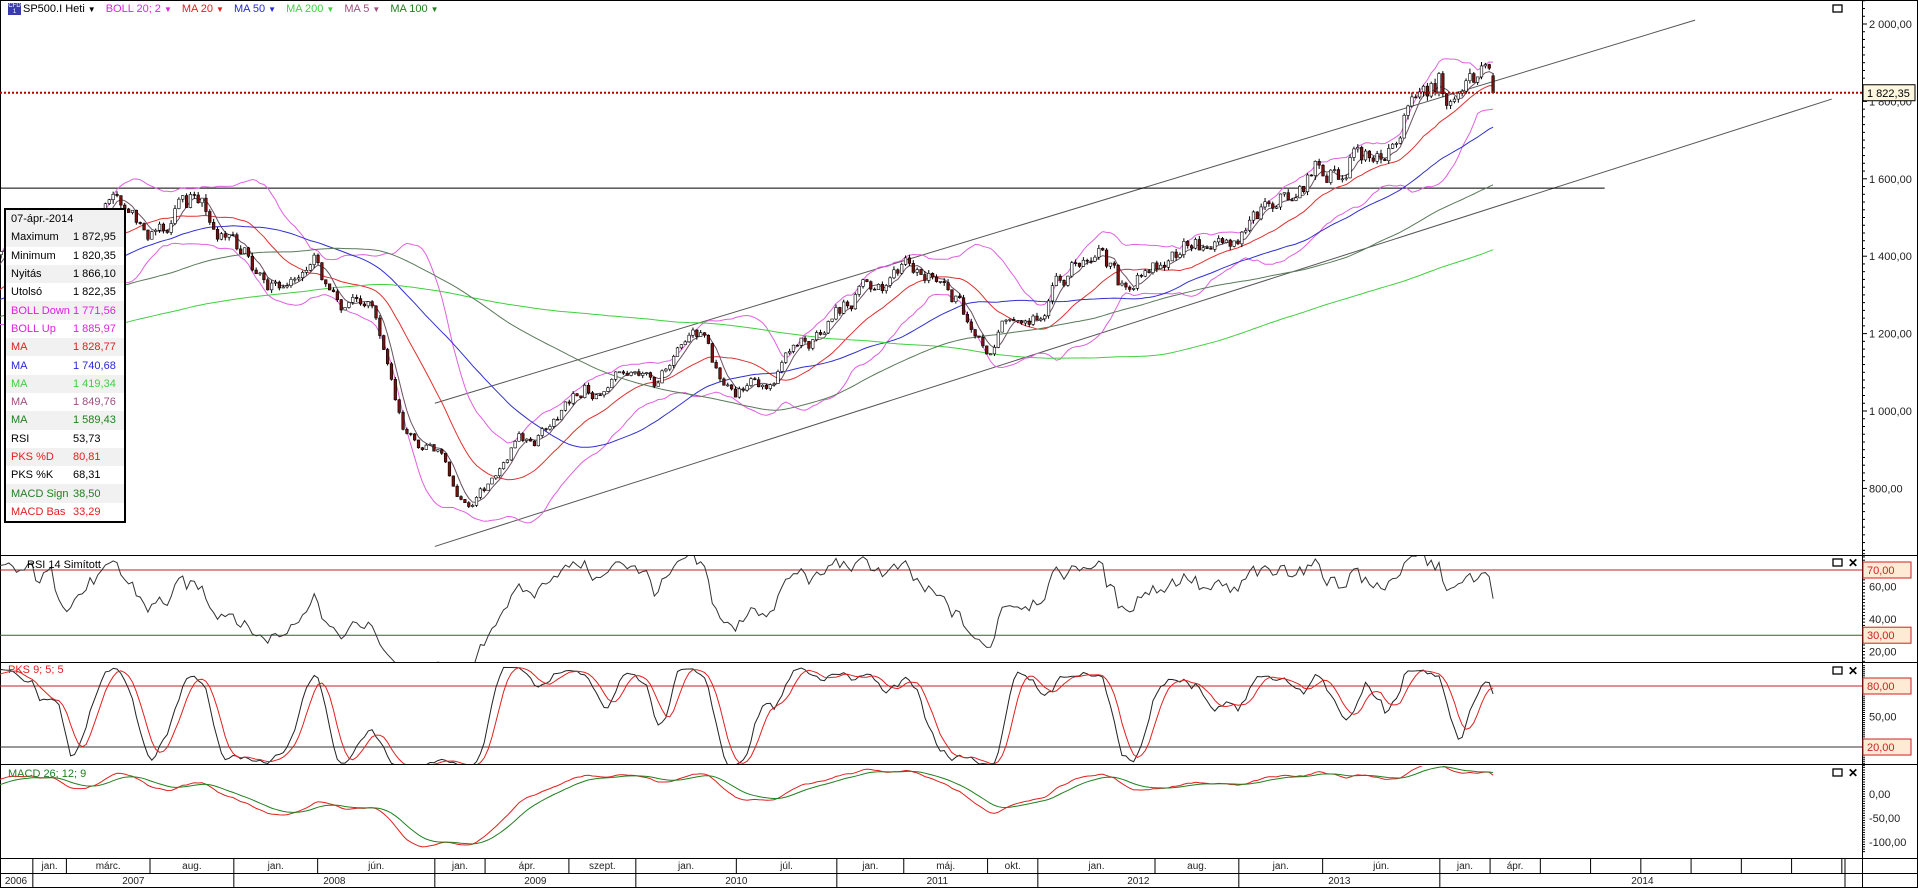  Describe the element at coordinates (139, 9) in the screenshot. I see `legend-item: BOLL 20; 2 ▼` at that location.